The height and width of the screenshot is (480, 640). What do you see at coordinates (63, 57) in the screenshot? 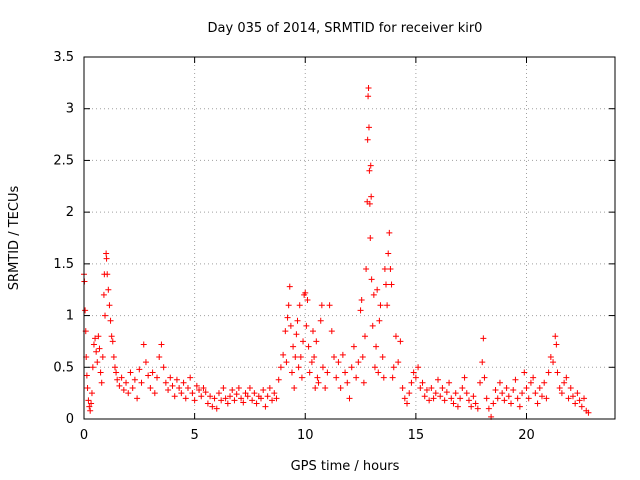
I see `y-tick-label: 3.5` at bounding box center [63, 57].